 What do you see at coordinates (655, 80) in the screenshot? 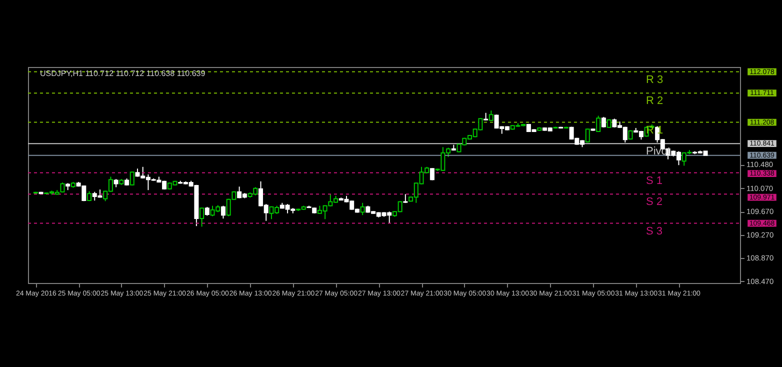
I see `ref-line-label: R 3` at bounding box center [655, 80].